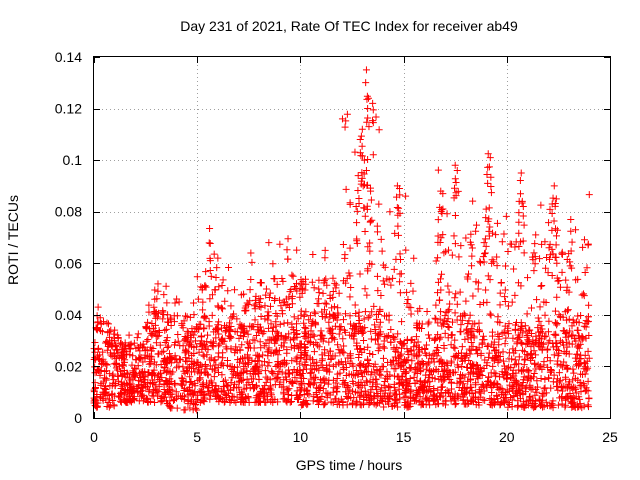  What do you see at coordinates (68, 263) in the screenshot?
I see `y-tick-label: 0.06` at bounding box center [68, 263].